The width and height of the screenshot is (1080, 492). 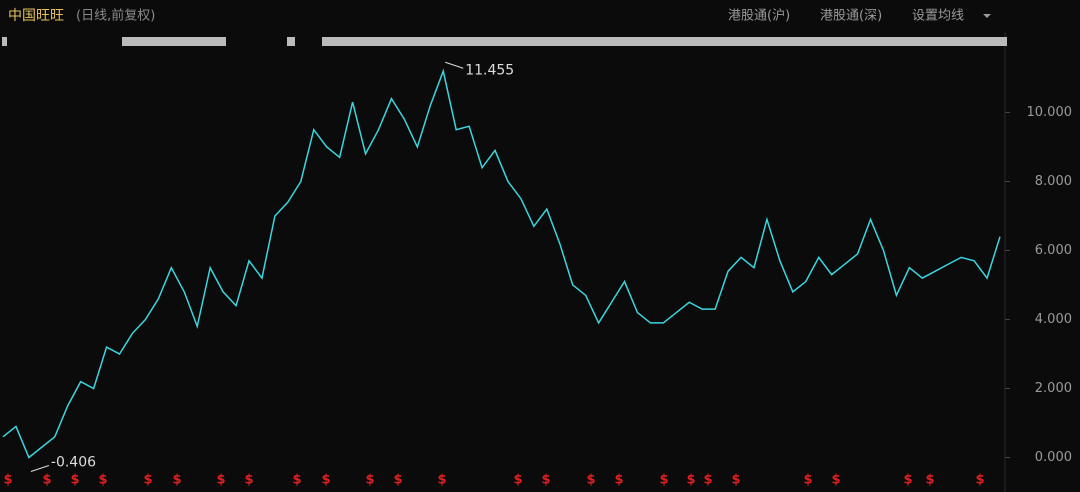 I want to click on low-label: -0.406, so click(x=73, y=463).